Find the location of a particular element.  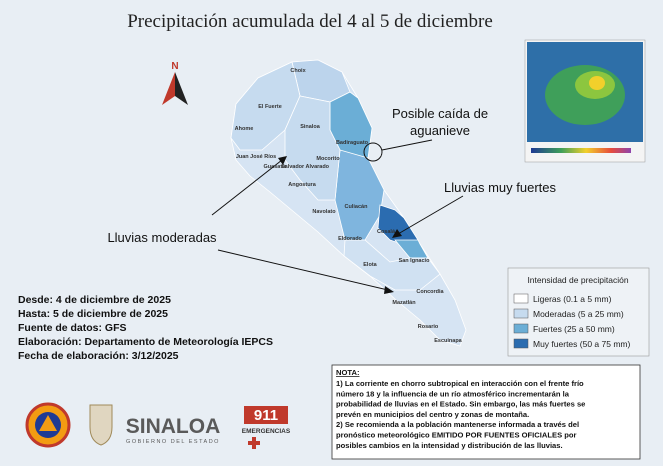

annotation: Lluvias muy fuertes is located at coordinates (500, 187).